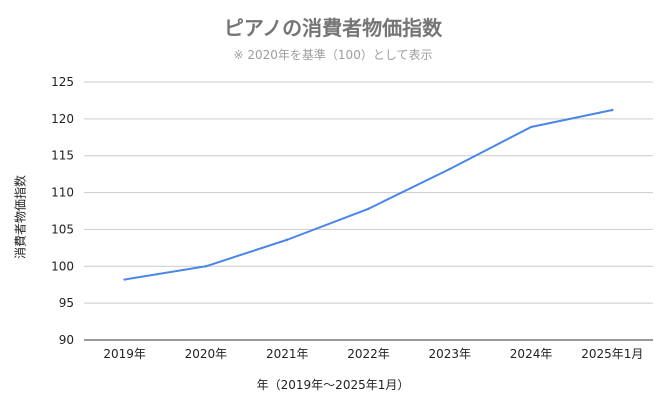 This screenshot has height=407, width=666. I want to click on x-tick-label: 2025年1月, so click(612, 354).